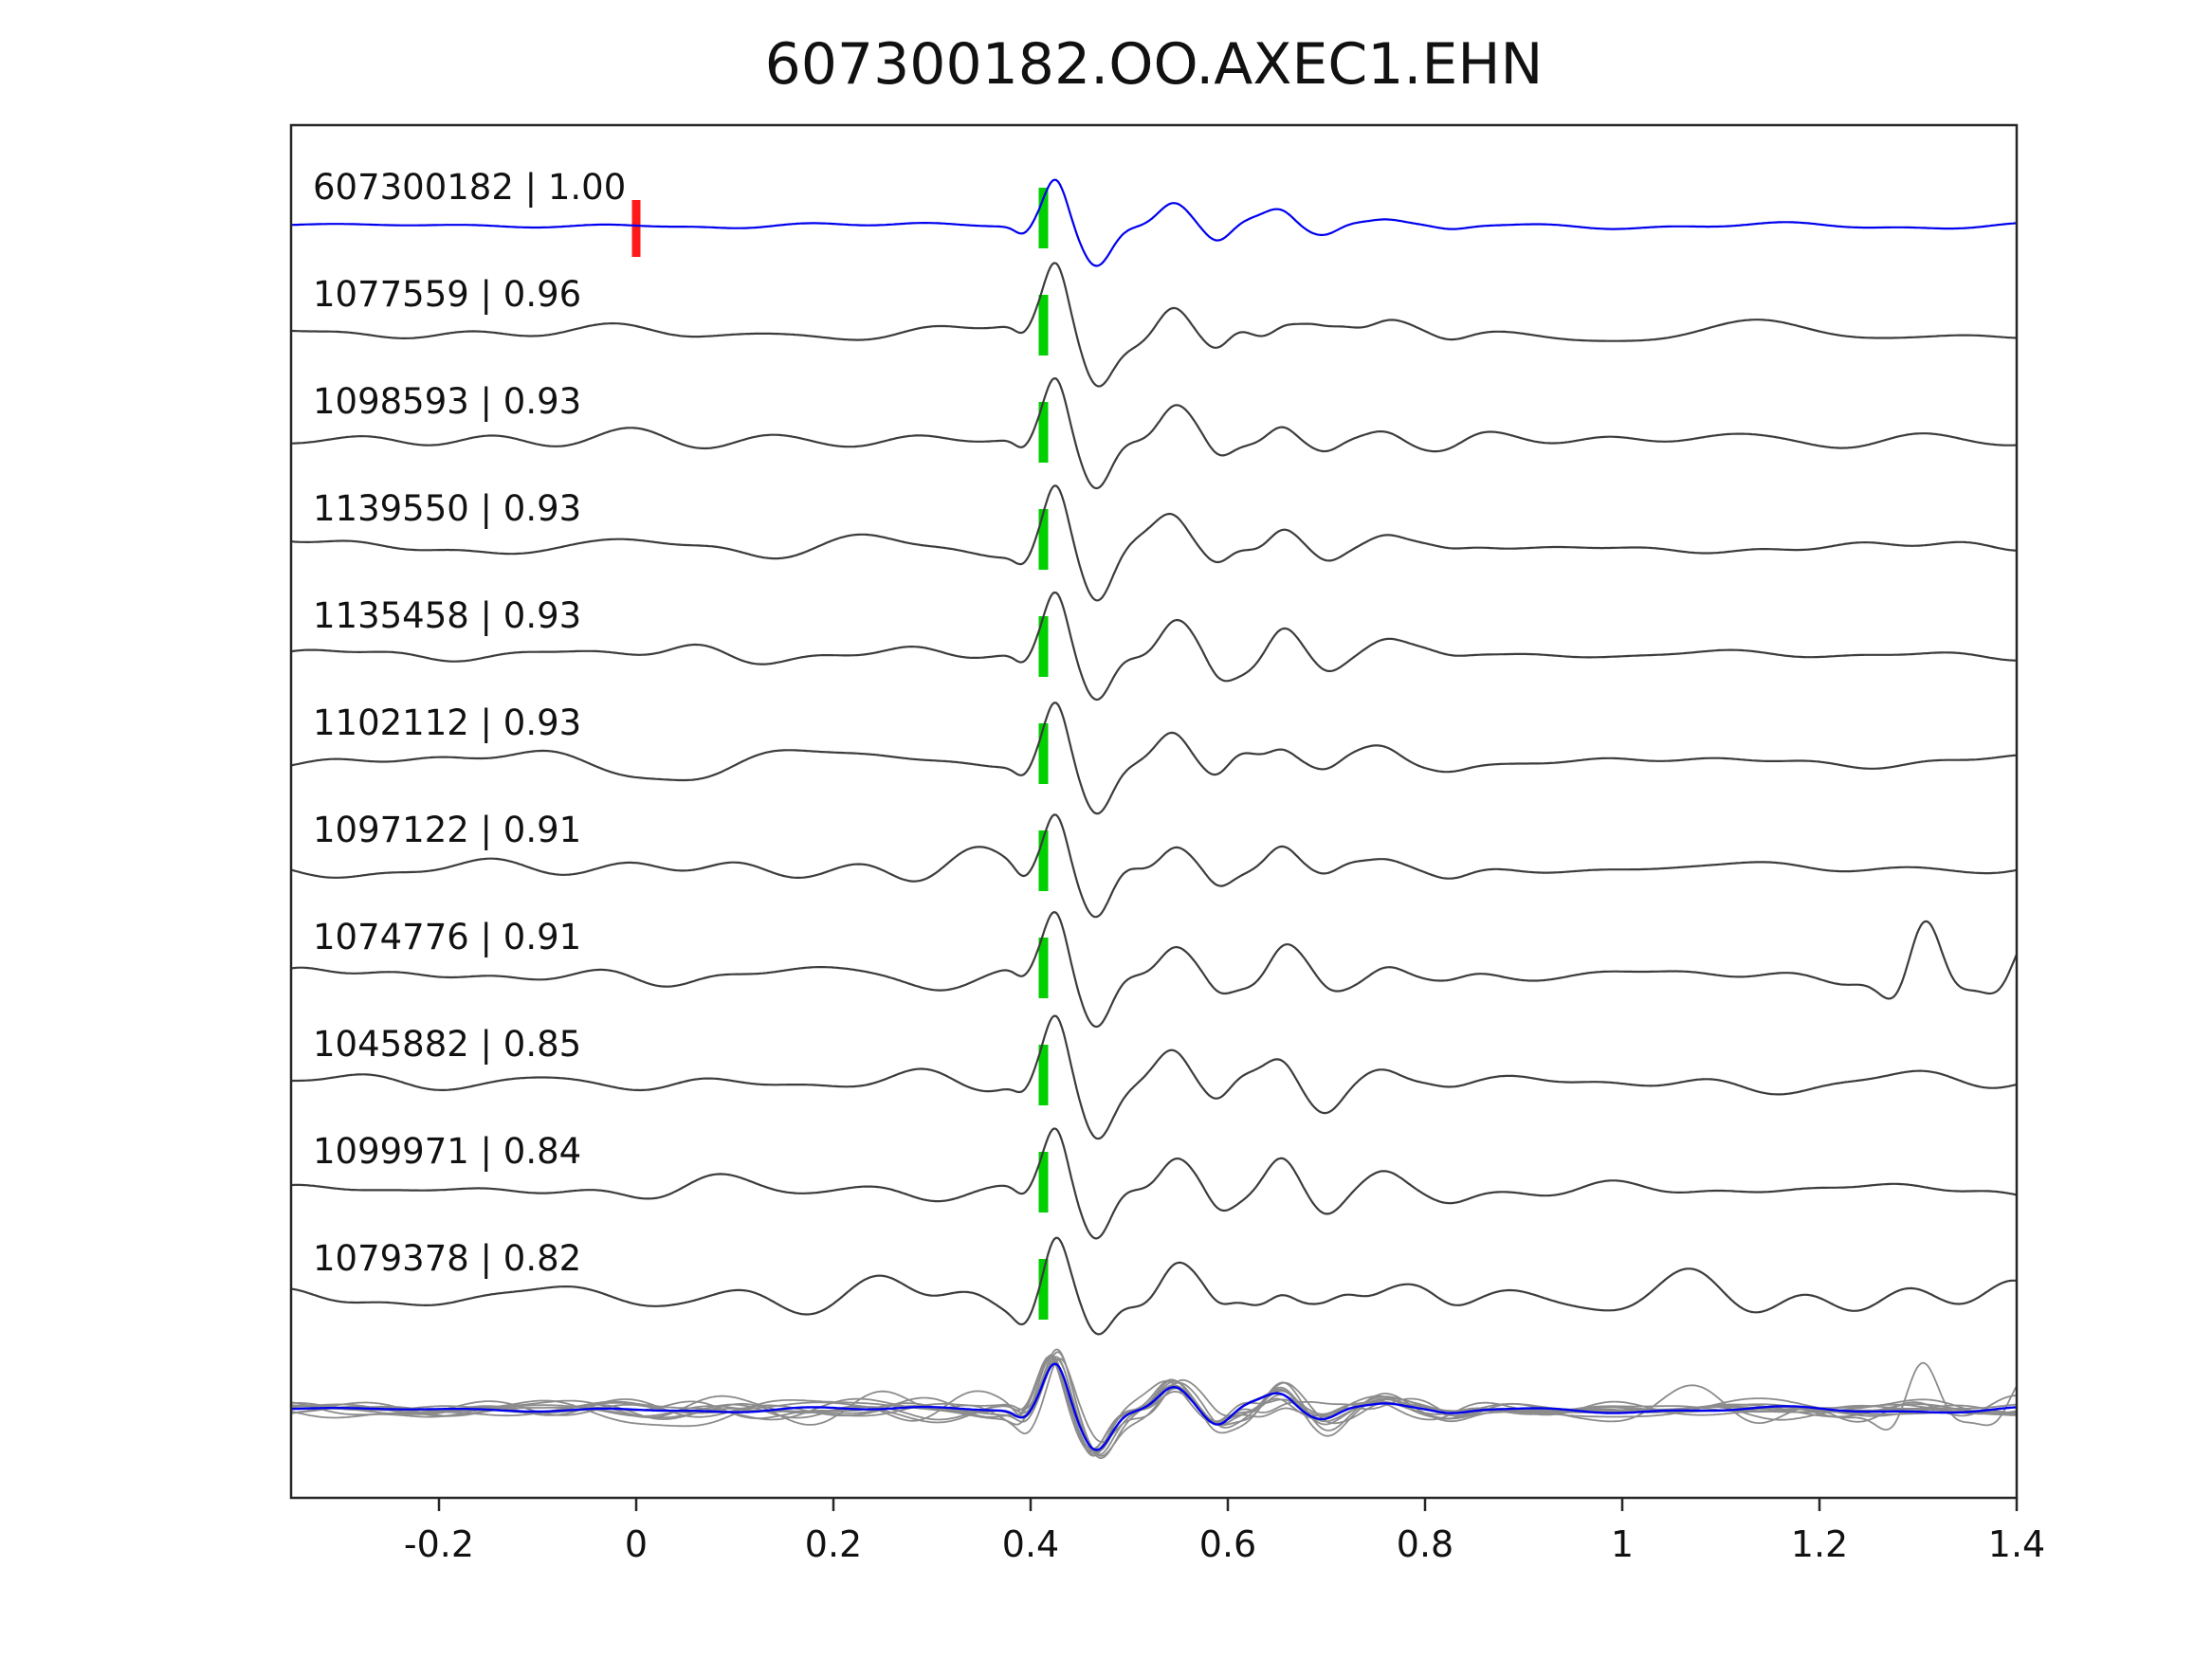 This screenshot has height=1659, width=2212. Describe the element at coordinates (1819, 1544) in the screenshot. I see `x-tick-label: 1.2` at that location.